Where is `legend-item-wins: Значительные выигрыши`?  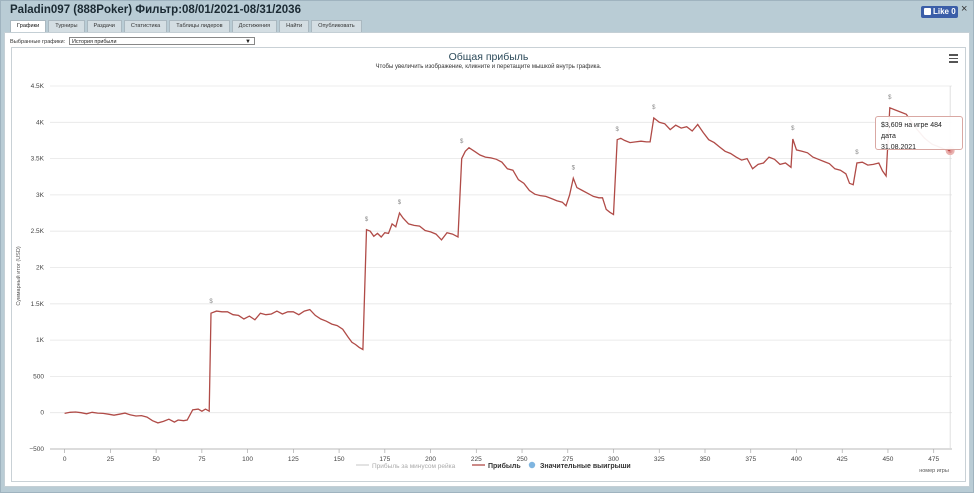
legend-item-wins: Значительные выигрыши is located at coordinates (585, 466).